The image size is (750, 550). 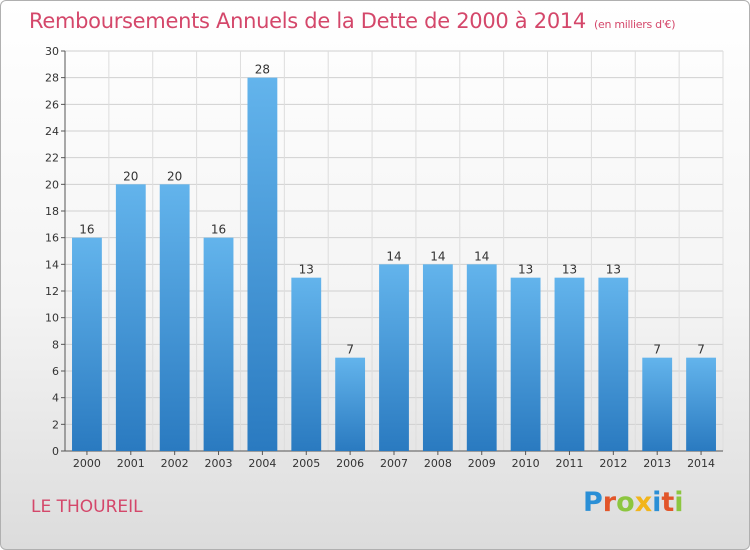 What do you see at coordinates (306, 463) in the screenshot?
I see `x-tick-label: 2005` at bounding box center [306, 463].